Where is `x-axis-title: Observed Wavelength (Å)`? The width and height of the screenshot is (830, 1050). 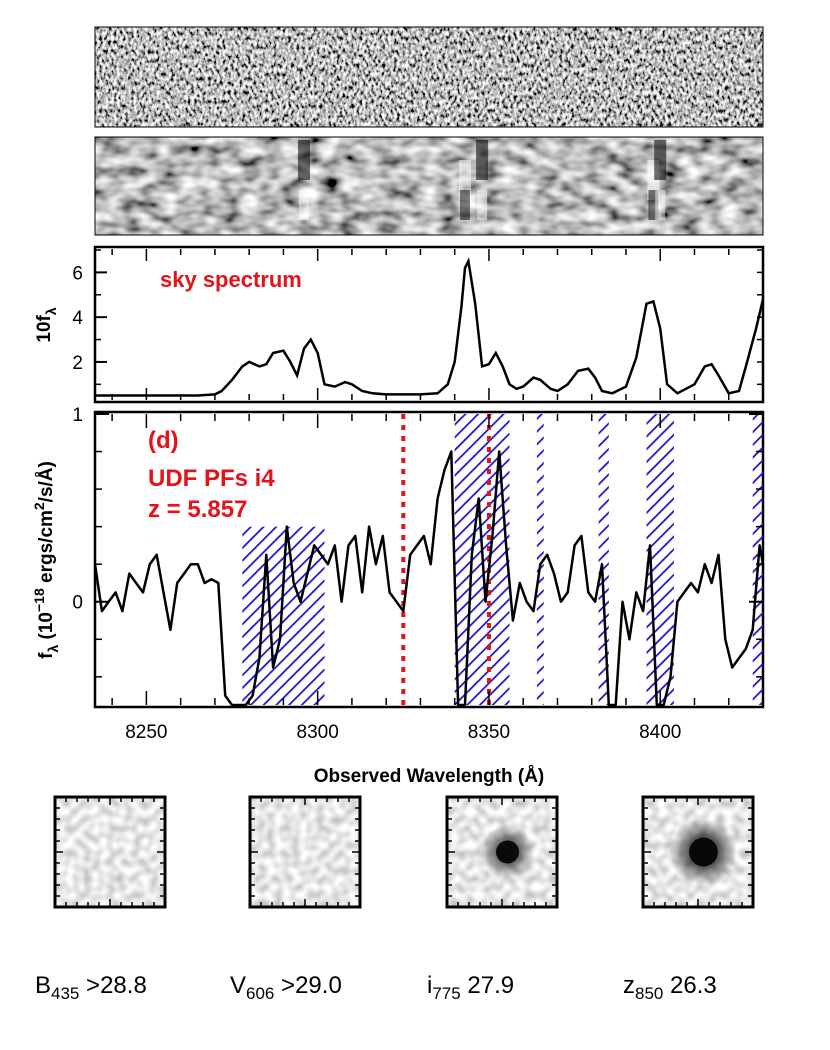 x-axis-title: Observed Wavelength (Å) is located at coordinates (429, 776).